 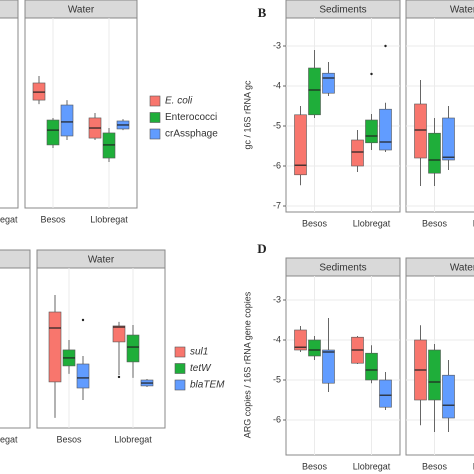 I want to click on y-axis-label: gc / 16S rRNA gc, so click(x=247, y=115).